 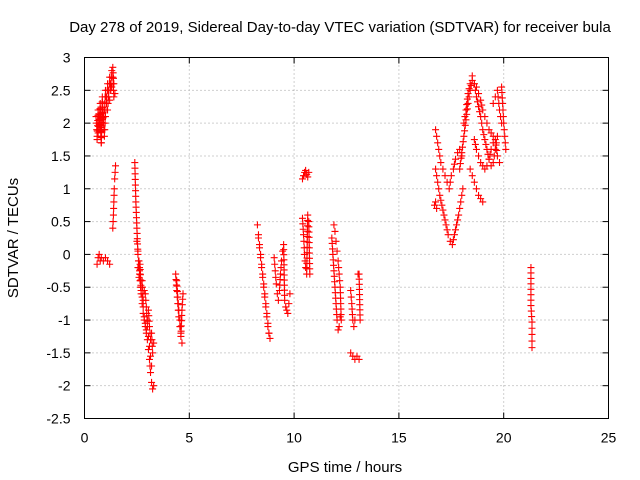 What do you see at coordinates (58, 353) in the screenshot?
I see `y-tick-label: -1.5` at bounding box center [58, 353].